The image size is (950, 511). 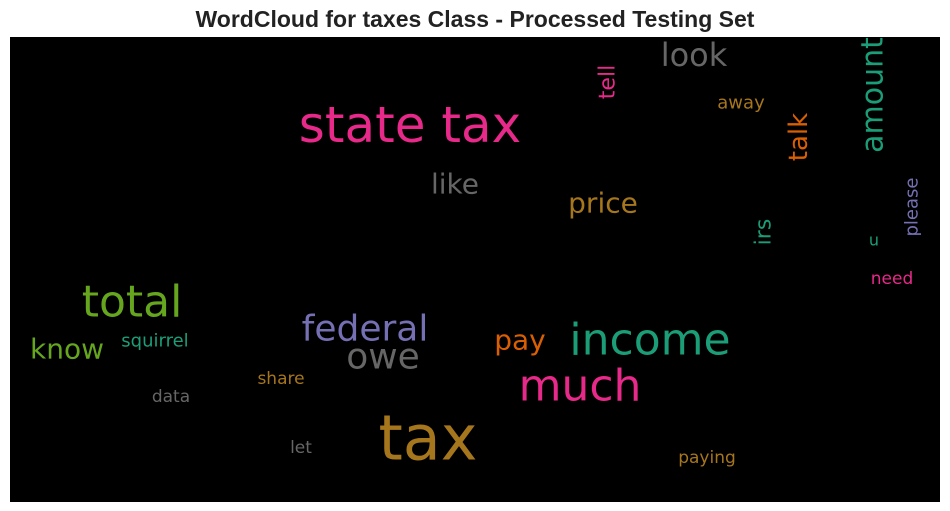 What do you see at coordinates (694, 55) in the screenshot?
I see `word-look: look` at bounding box center [694, 55].